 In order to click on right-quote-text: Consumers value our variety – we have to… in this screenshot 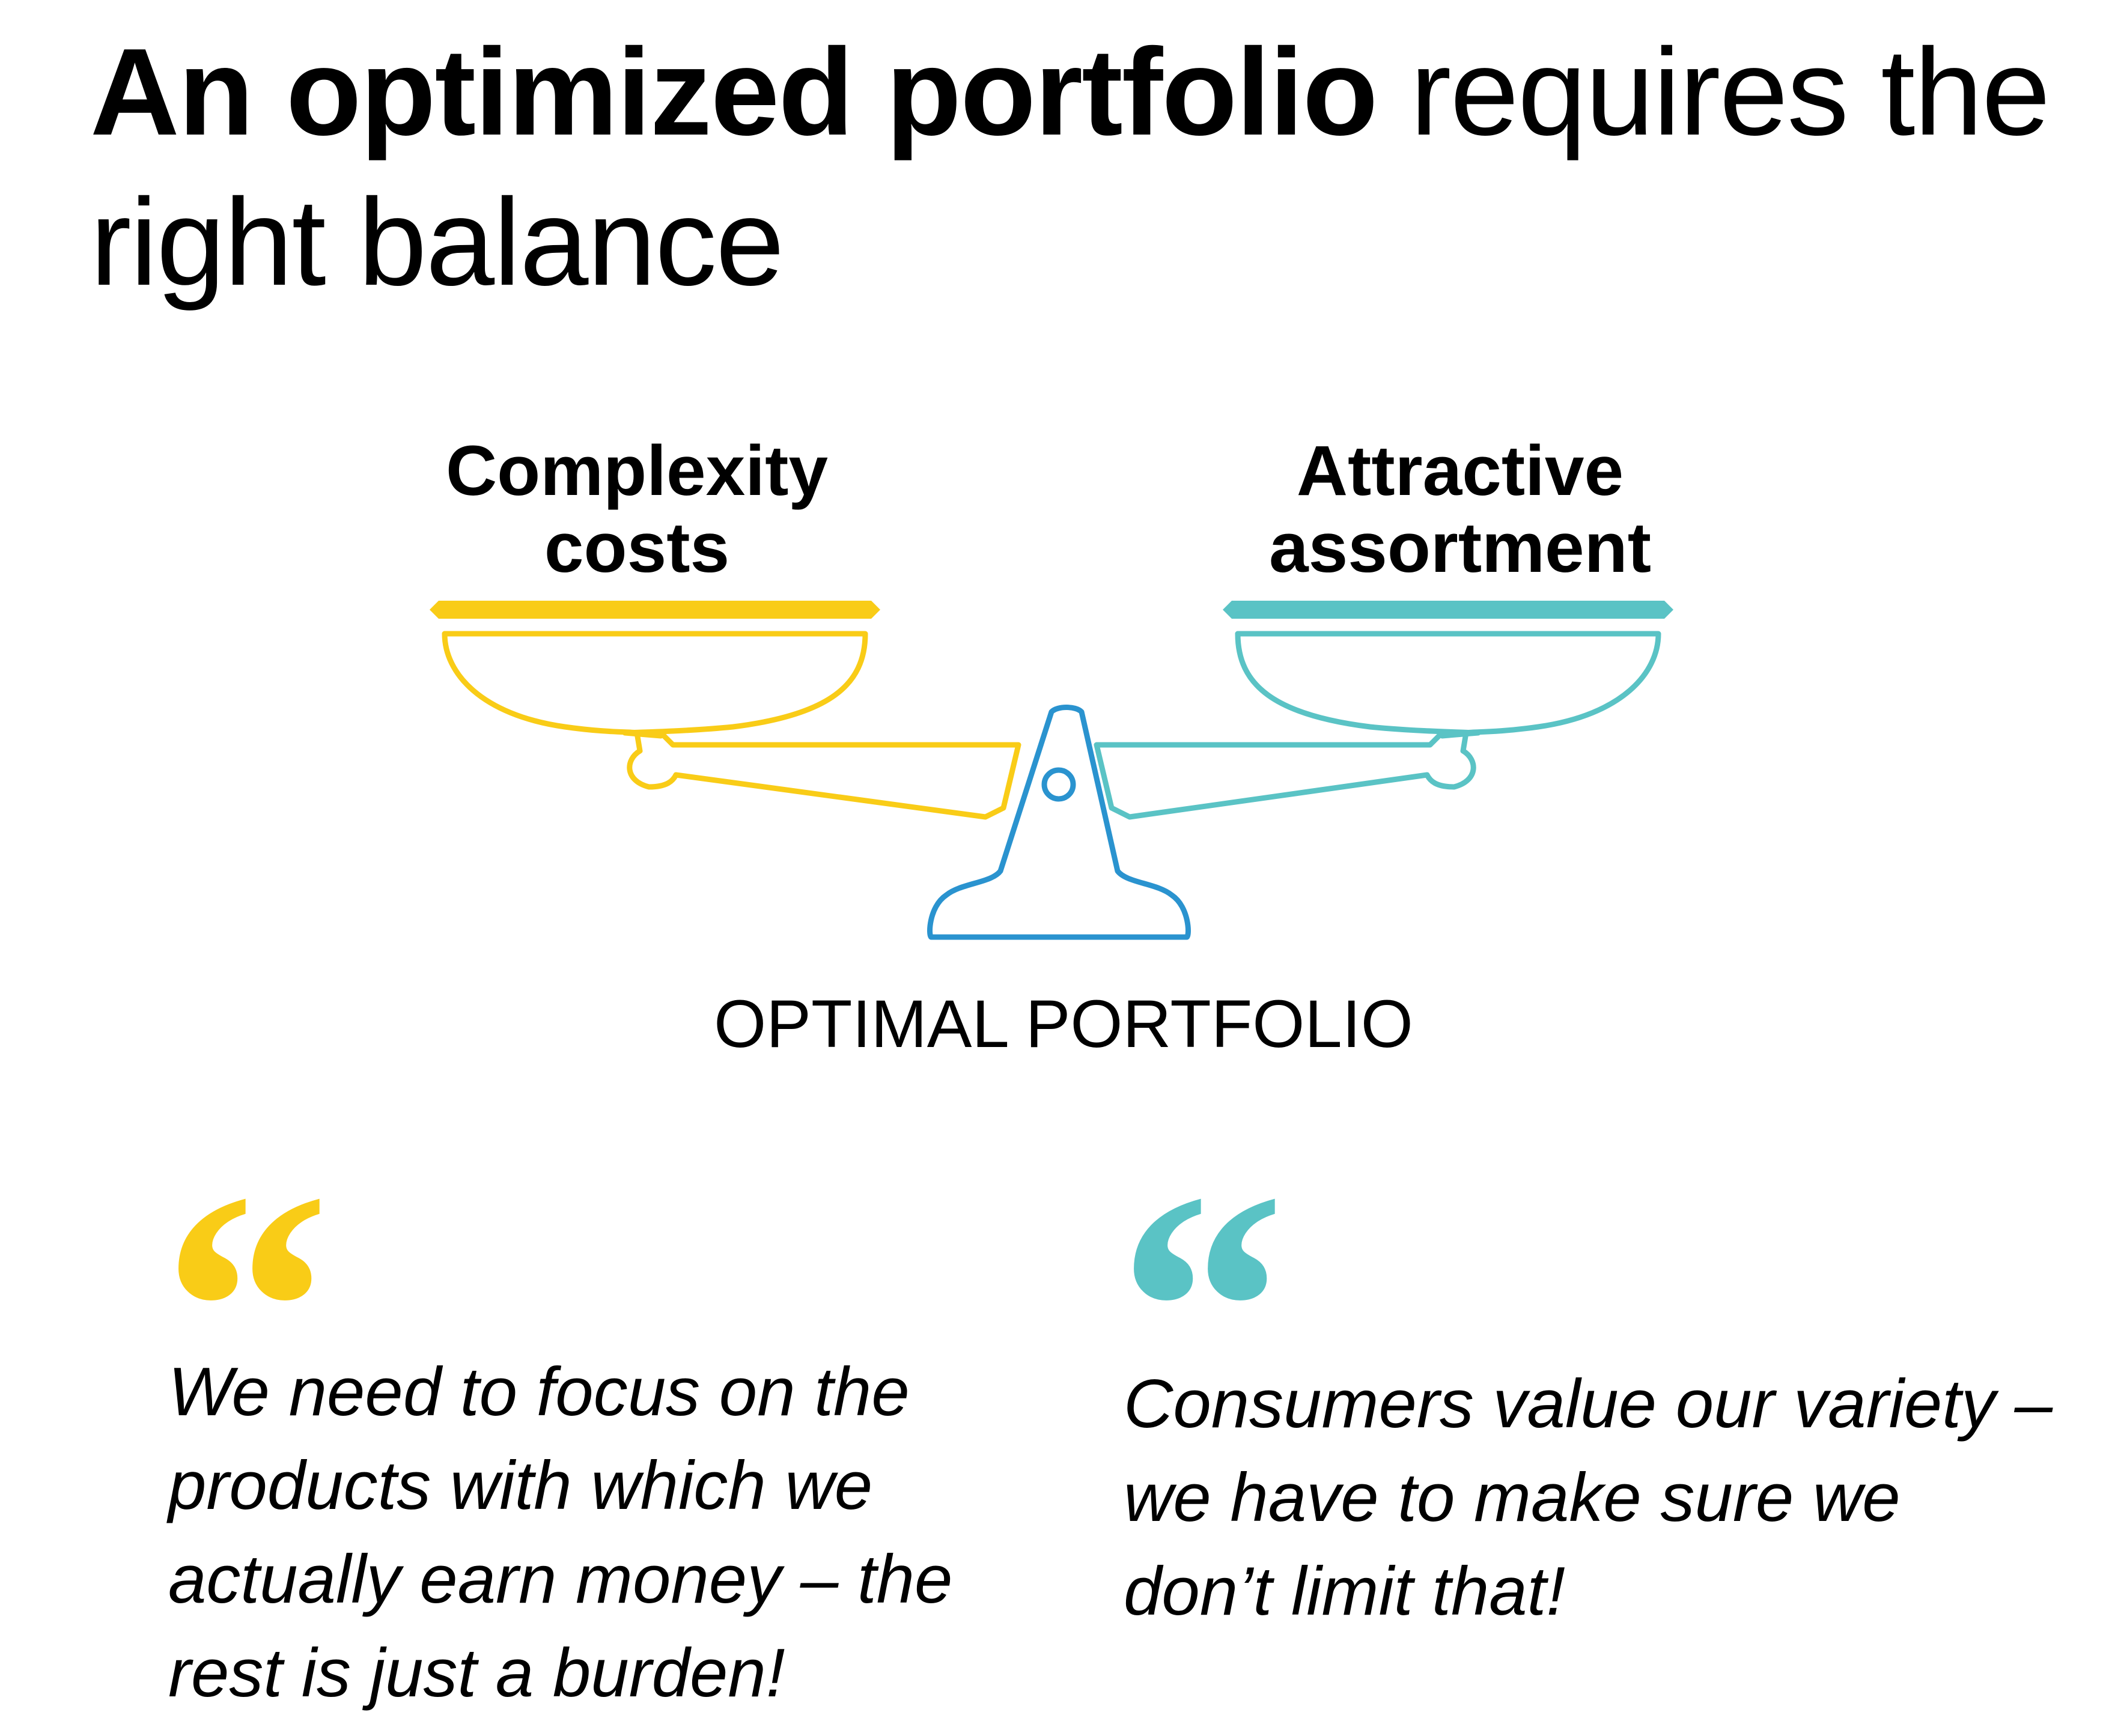, I will do `click(1588, 1498)`.